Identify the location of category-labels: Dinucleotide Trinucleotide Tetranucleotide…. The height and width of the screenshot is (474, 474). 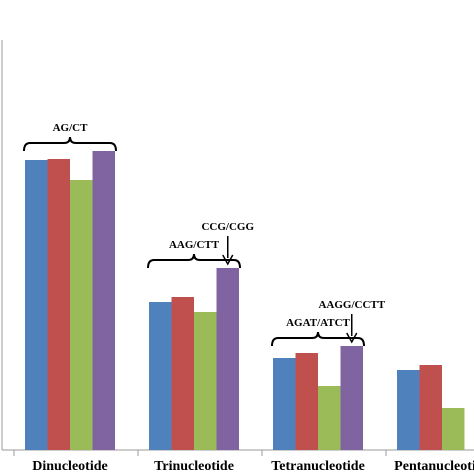
(253, 466).